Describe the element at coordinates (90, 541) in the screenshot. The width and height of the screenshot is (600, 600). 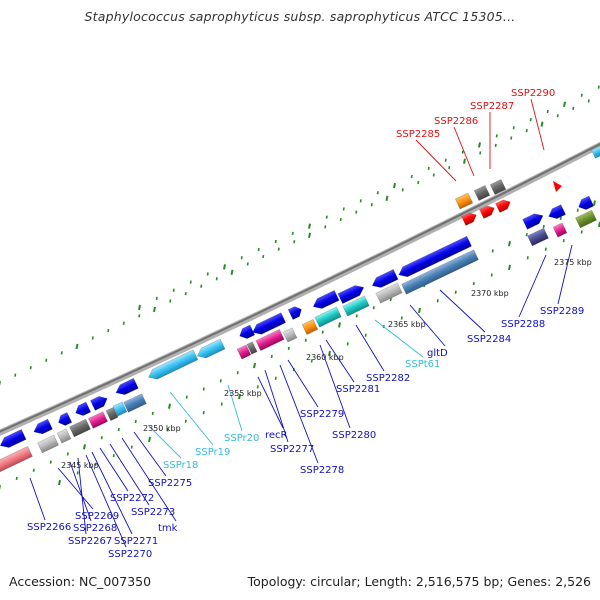
I see `gene-label-ssp2267: SSP2267` at that location.